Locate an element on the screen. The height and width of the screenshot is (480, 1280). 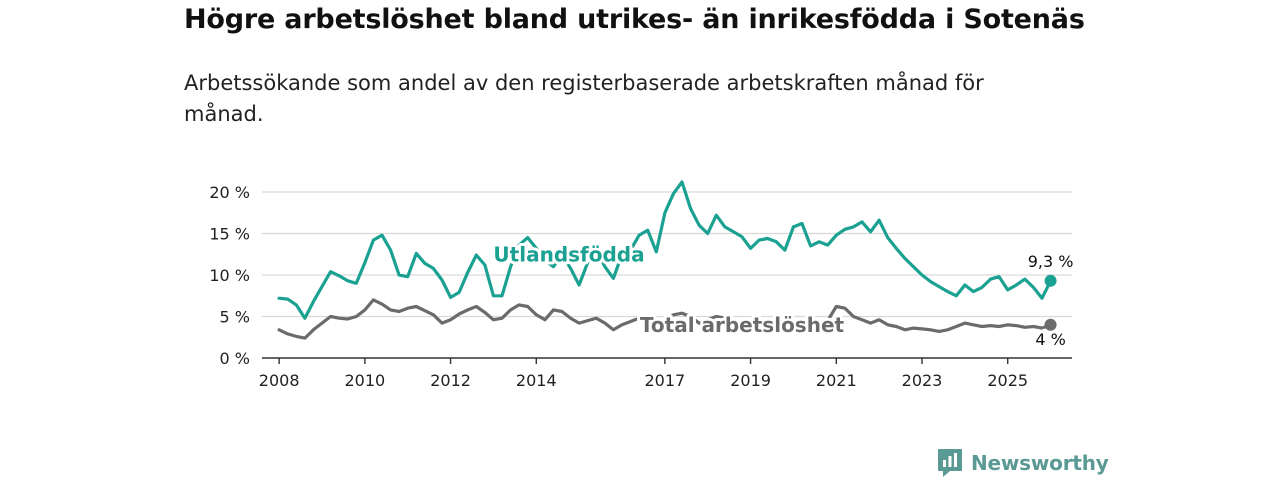
x-tick-label: 2012 is located at coordinates (450, 380).